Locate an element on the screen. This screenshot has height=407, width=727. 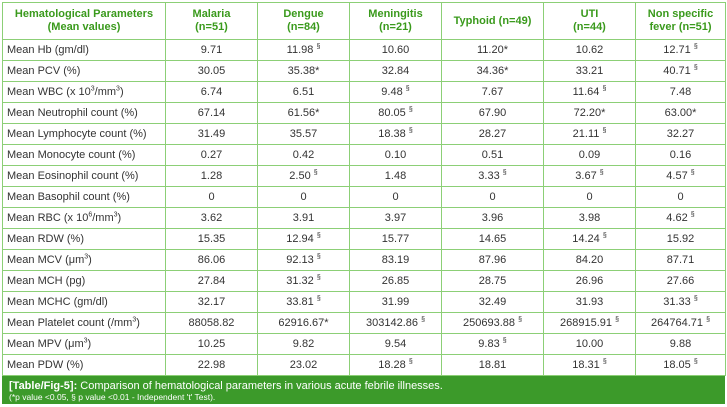
cell-value: 80.05 is located at coordinates (392, 113).